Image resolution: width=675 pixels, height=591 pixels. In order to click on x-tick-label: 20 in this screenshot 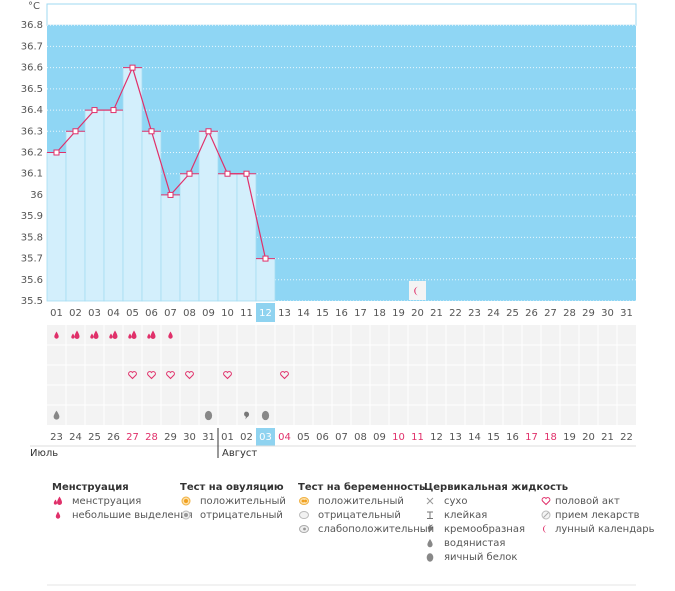, I will do `click(417, 313)`.